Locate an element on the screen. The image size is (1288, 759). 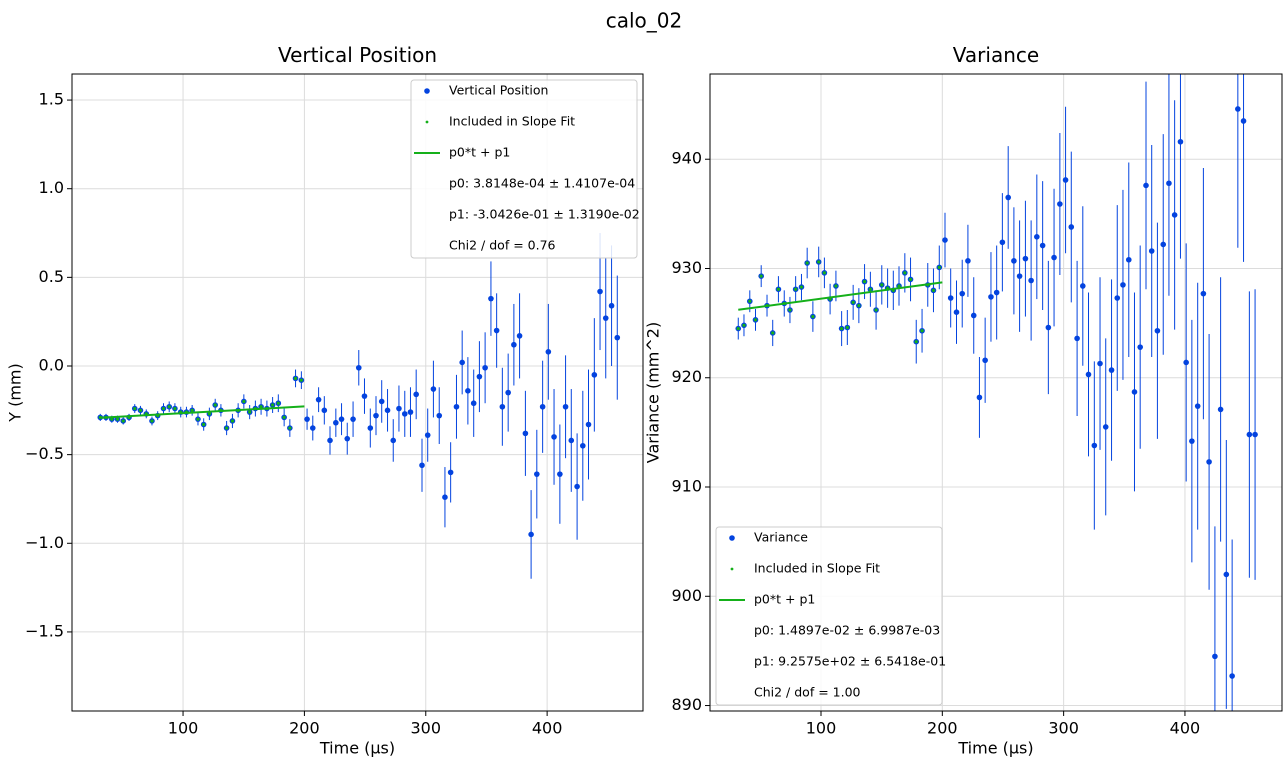
y-tick-label: −0.5 is located at coordinates (44, 453).